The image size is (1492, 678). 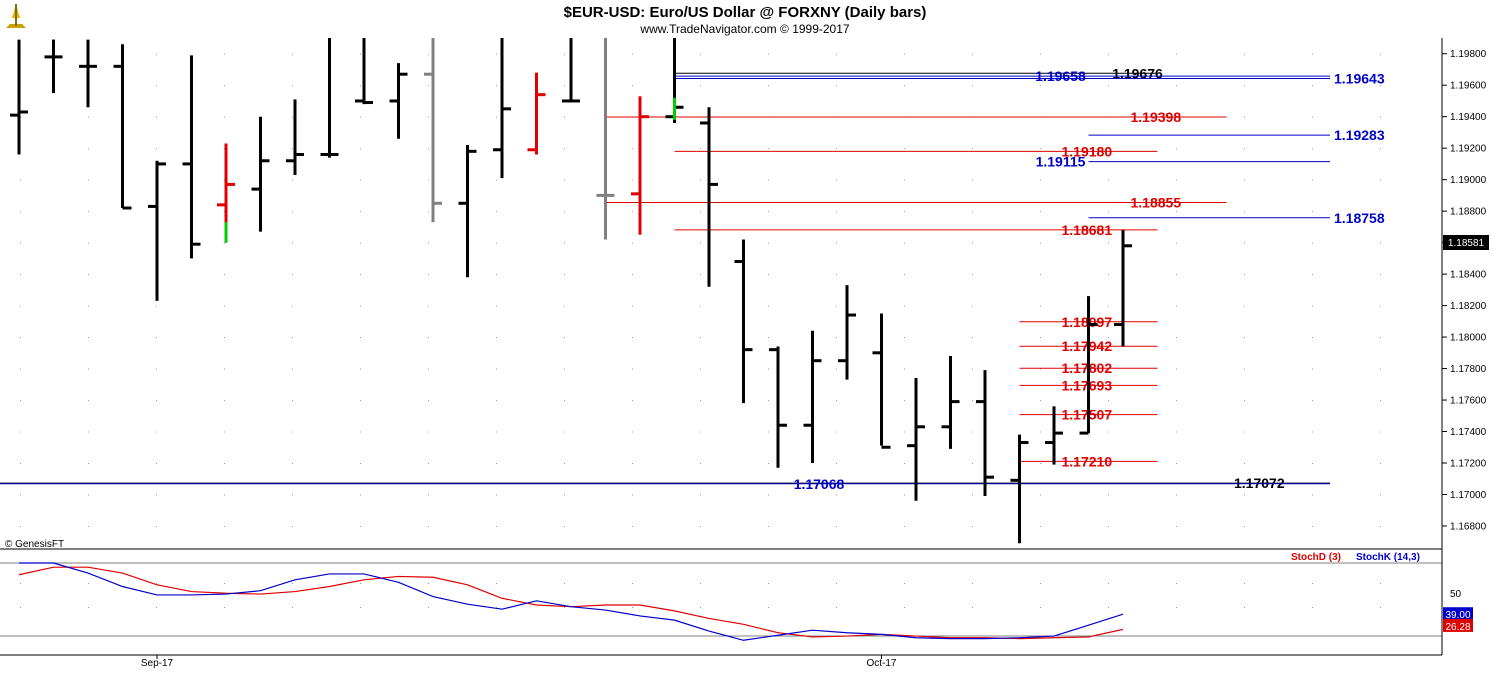 I want to click on y-tick-label: 1.19400, so click(x=1468, y=117).